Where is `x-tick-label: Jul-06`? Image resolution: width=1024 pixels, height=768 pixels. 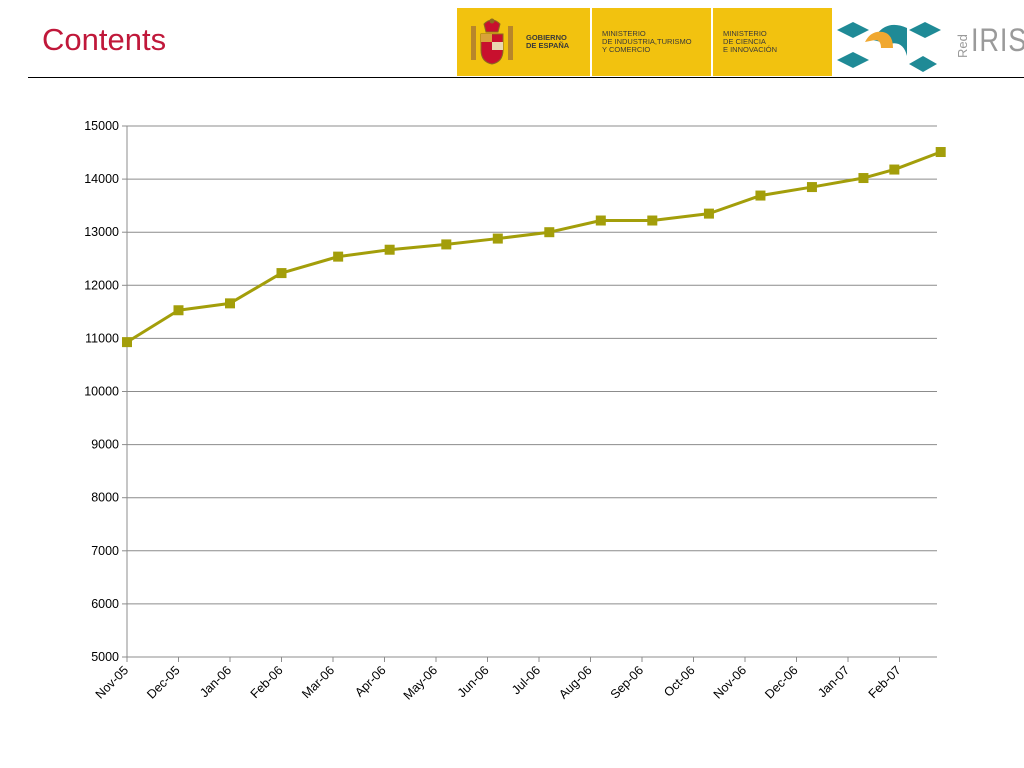
x-tick-label: Jul-06 is located at coordinates (526, 680).